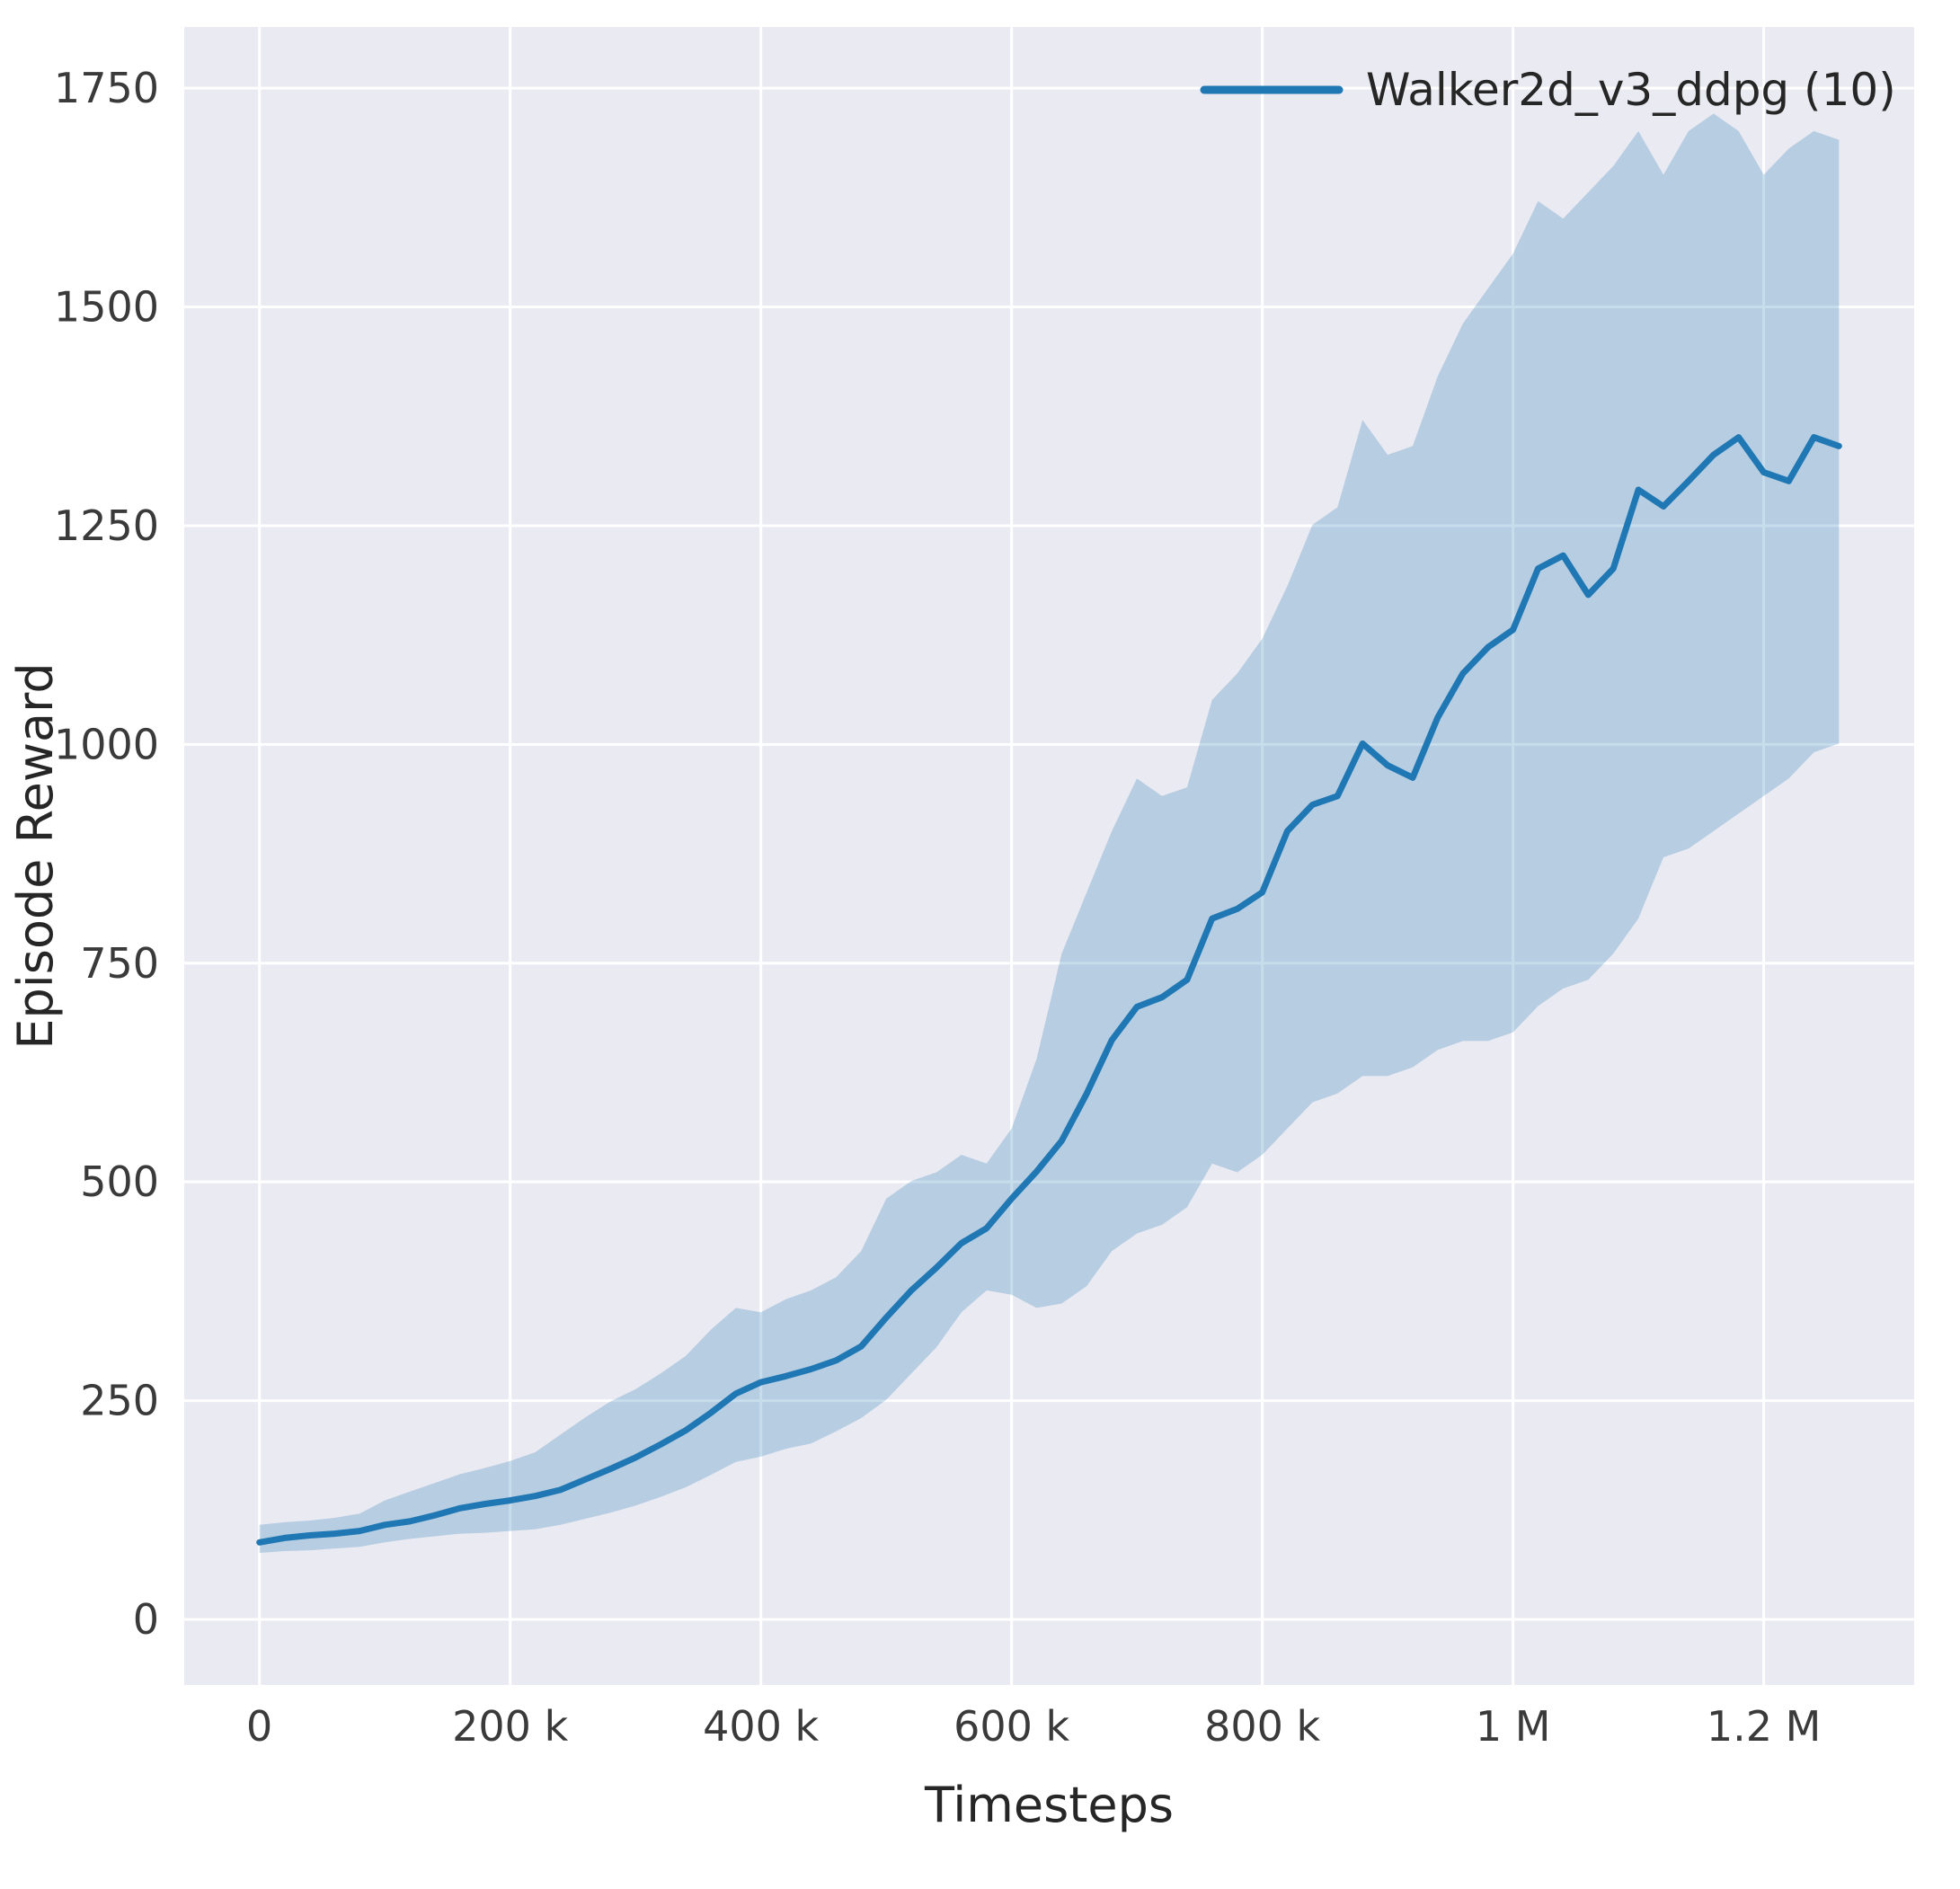 Image resolution: width=1960 pixels, height=1889 pixels. Describe the element at coordinates (1513, 1726) in the screenshot. I see `x-tick-label: 1 M` at that location.